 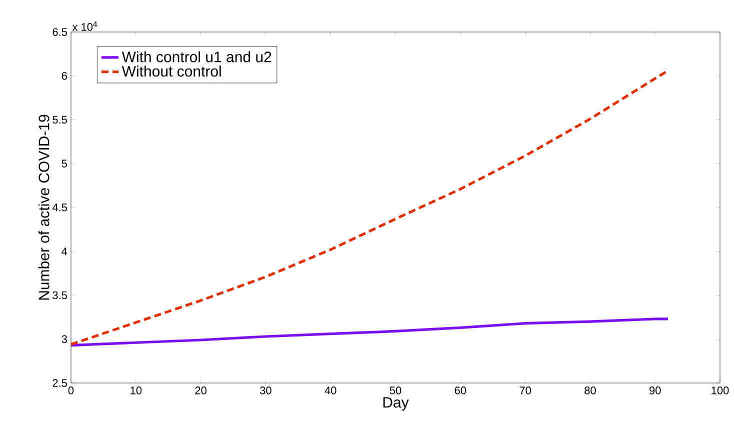 What do you see at coordinates (197, 56) in the screenshot?
I see `legend-label: With control u1 and u2` at bounding box center [197, 56].